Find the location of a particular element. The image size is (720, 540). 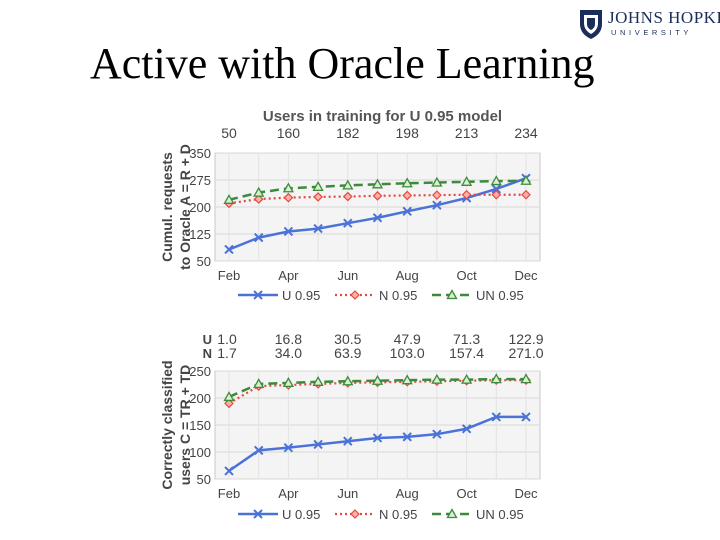

y-tick-label: 250 is located at coordinates (200, 371).